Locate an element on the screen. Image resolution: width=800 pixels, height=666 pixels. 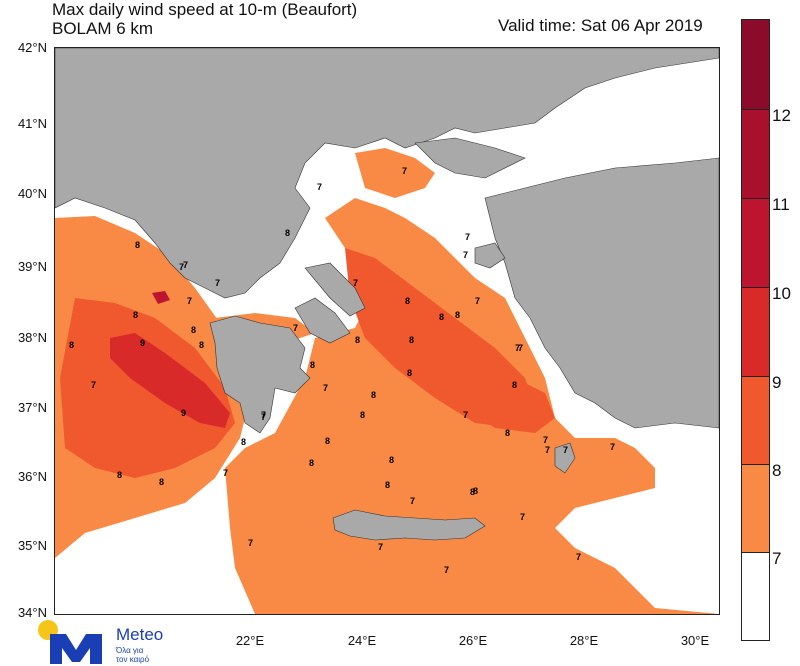
colorbar-label: 7 is located at coordinates (777, 558).